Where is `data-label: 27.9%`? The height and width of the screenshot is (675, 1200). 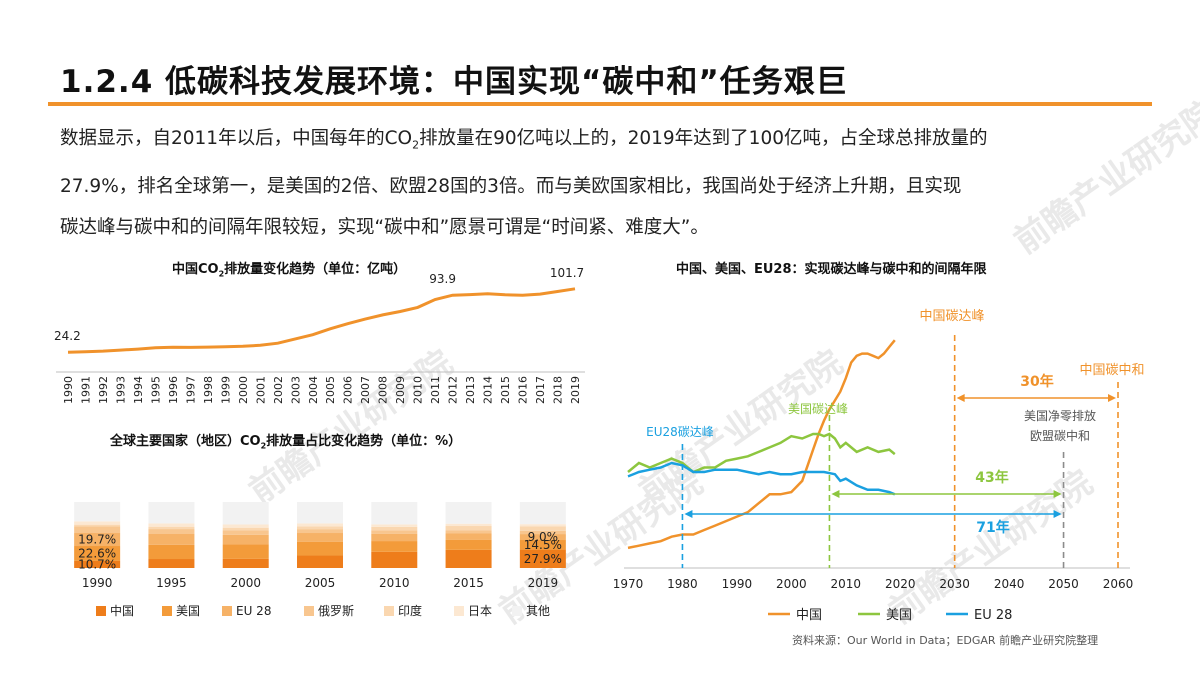
data-label: 27.9% is located at coordinates (543, 559).